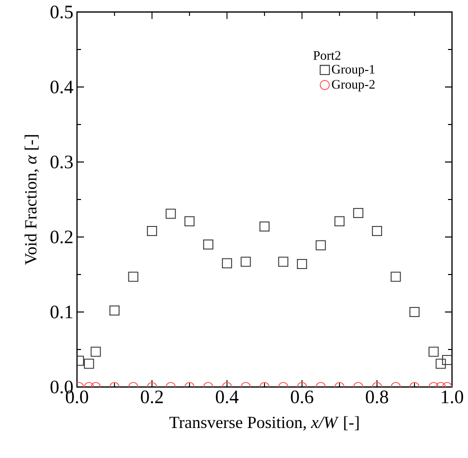 This screenshot has width=468, height=458. I want to click on legend-label: Group-2, so click(353, 86).